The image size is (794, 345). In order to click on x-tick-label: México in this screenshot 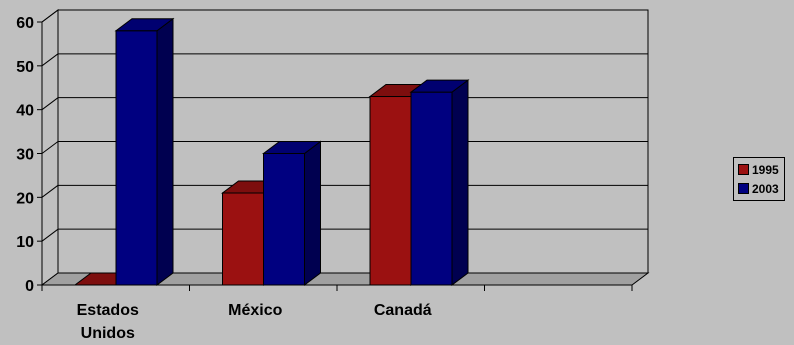, I will do `click(255, 310)`.